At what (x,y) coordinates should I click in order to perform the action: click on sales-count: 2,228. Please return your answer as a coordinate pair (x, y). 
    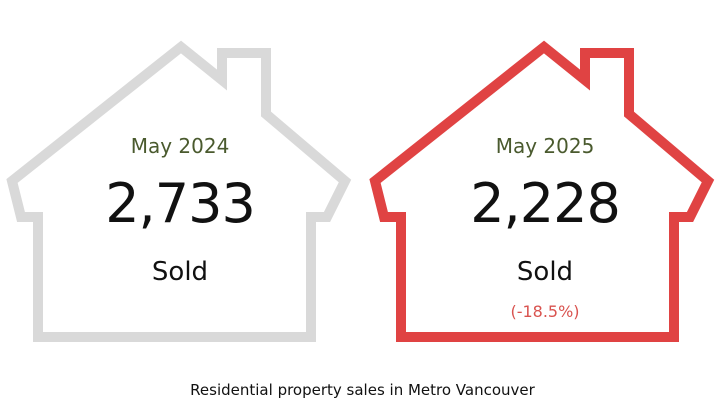
    Looking at the image, I should click on (545, 203).